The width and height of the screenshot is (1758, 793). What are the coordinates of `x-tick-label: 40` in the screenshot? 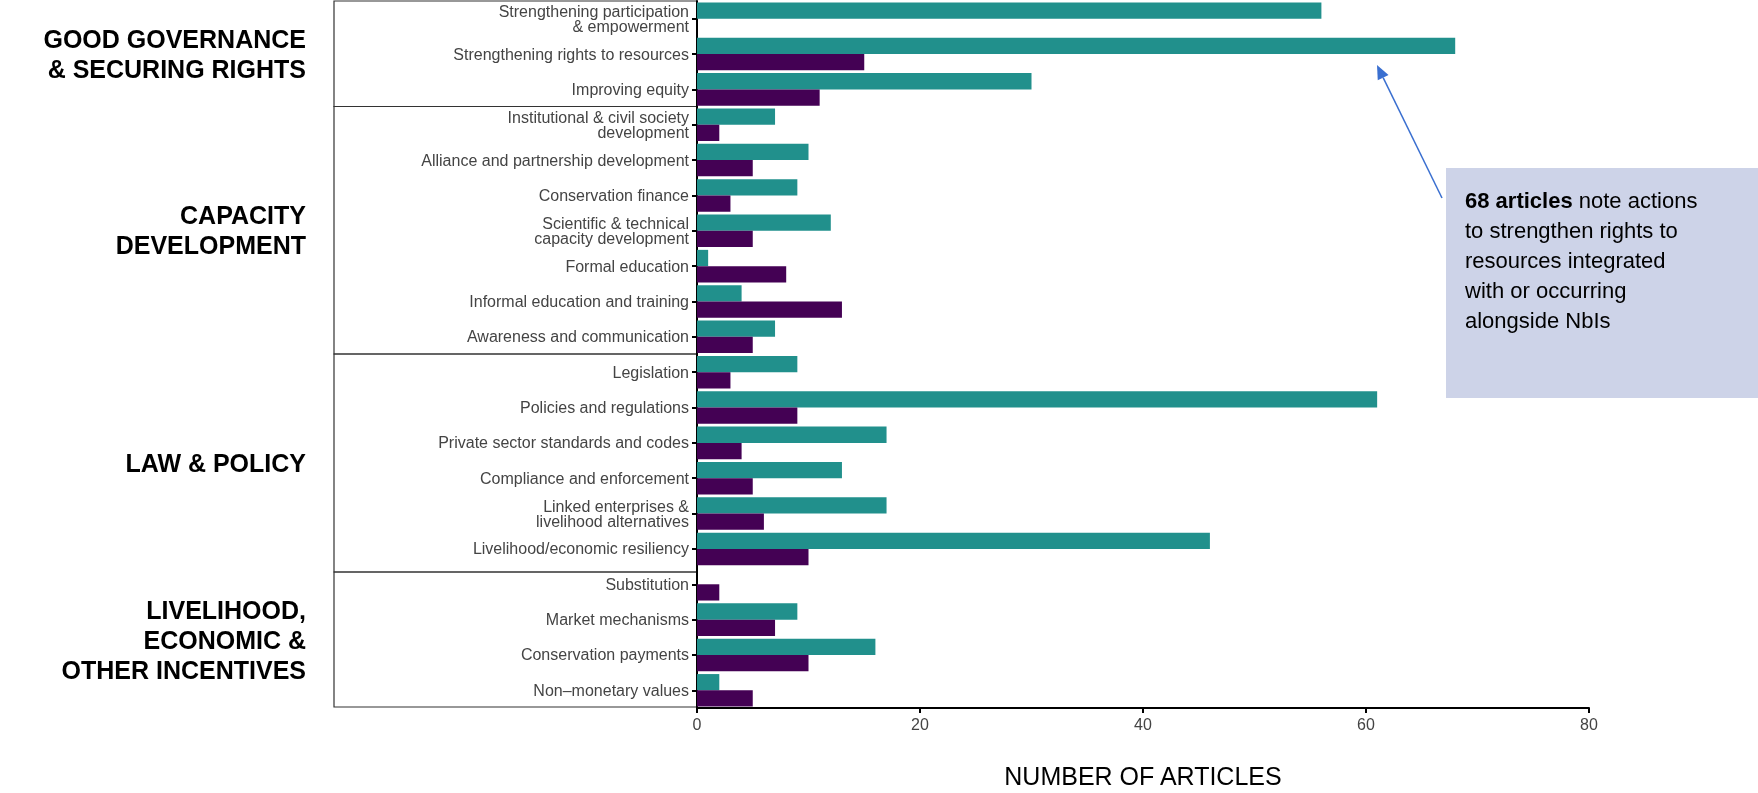 It's located at (1143, 724).